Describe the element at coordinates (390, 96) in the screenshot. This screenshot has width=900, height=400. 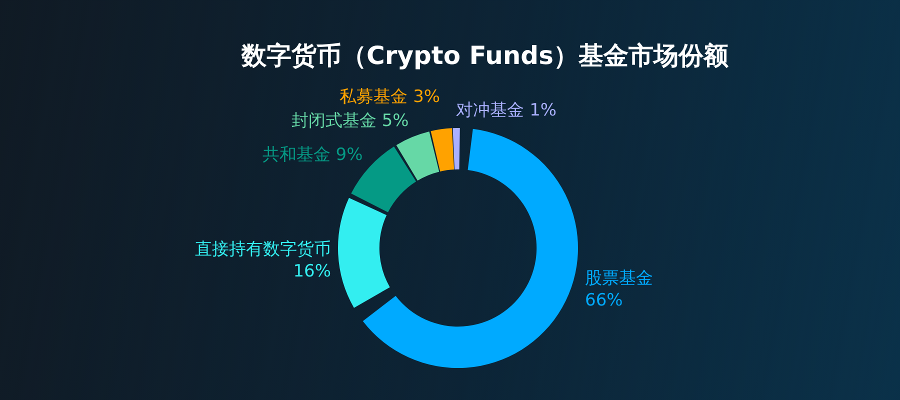
I see `slice-label: 私募基金 3%` at that location.